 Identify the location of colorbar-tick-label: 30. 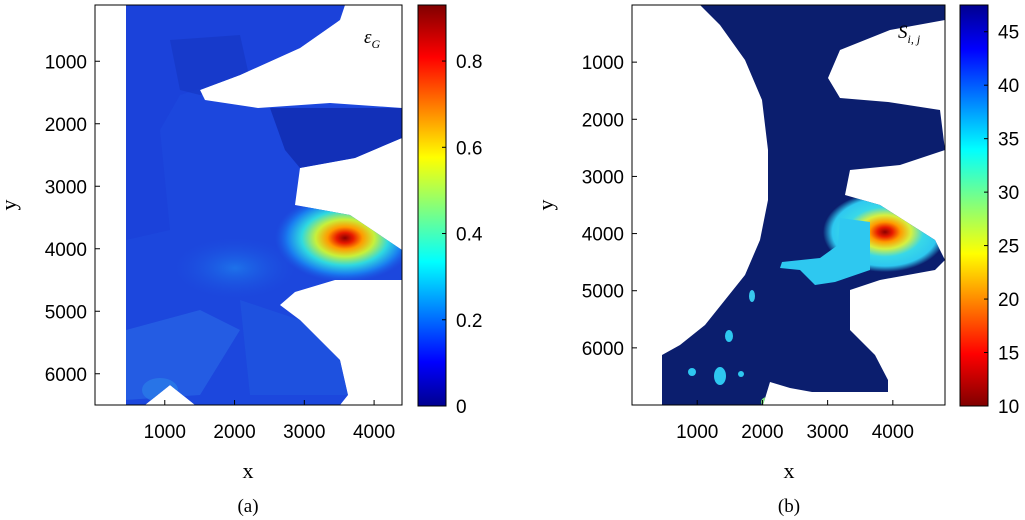
(1008, 193).